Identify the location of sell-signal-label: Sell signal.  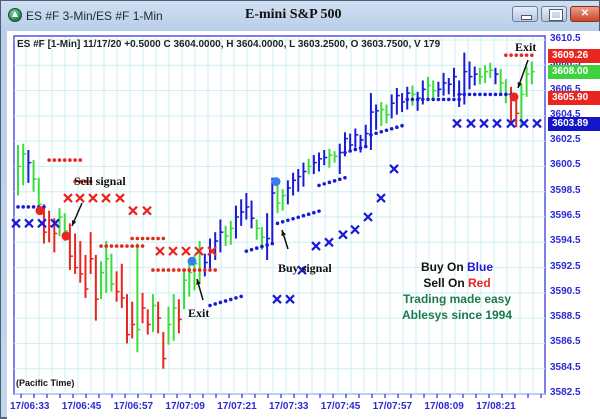
(100, 181).